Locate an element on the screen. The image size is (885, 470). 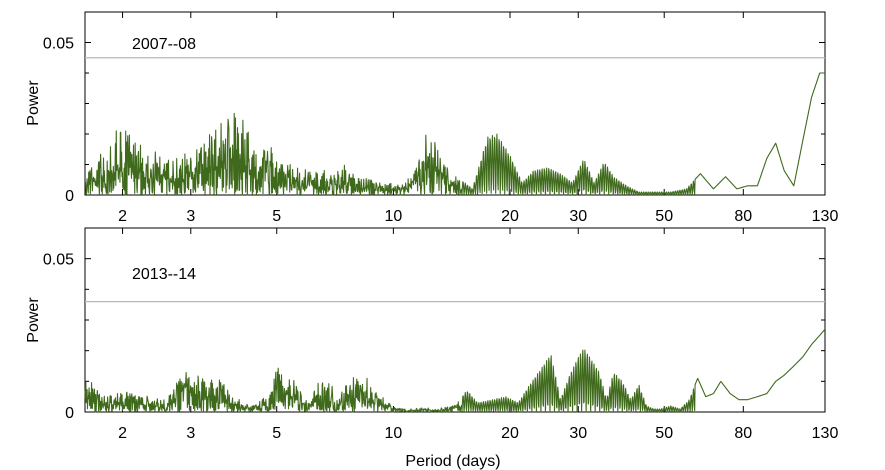
season-annotation: 2007--08 is located at coordinates (164, 44).